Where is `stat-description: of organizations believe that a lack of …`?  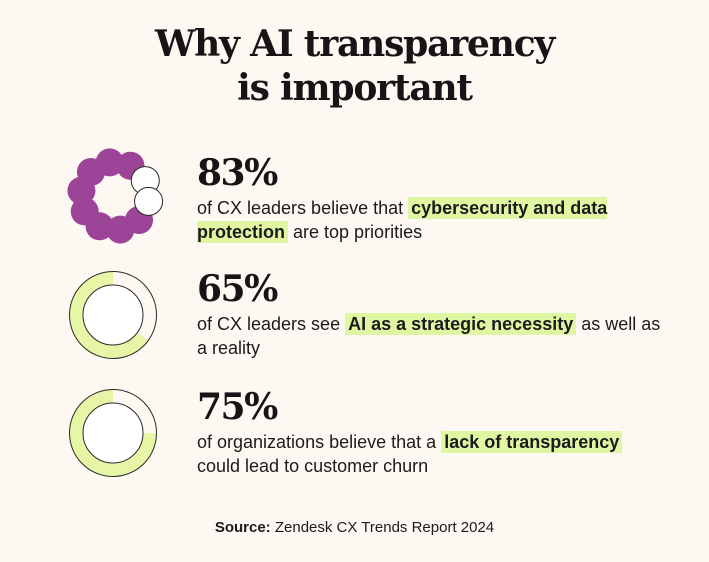 stat-description: of organizations believe that a lack of … is located at coordinates (432, 454).